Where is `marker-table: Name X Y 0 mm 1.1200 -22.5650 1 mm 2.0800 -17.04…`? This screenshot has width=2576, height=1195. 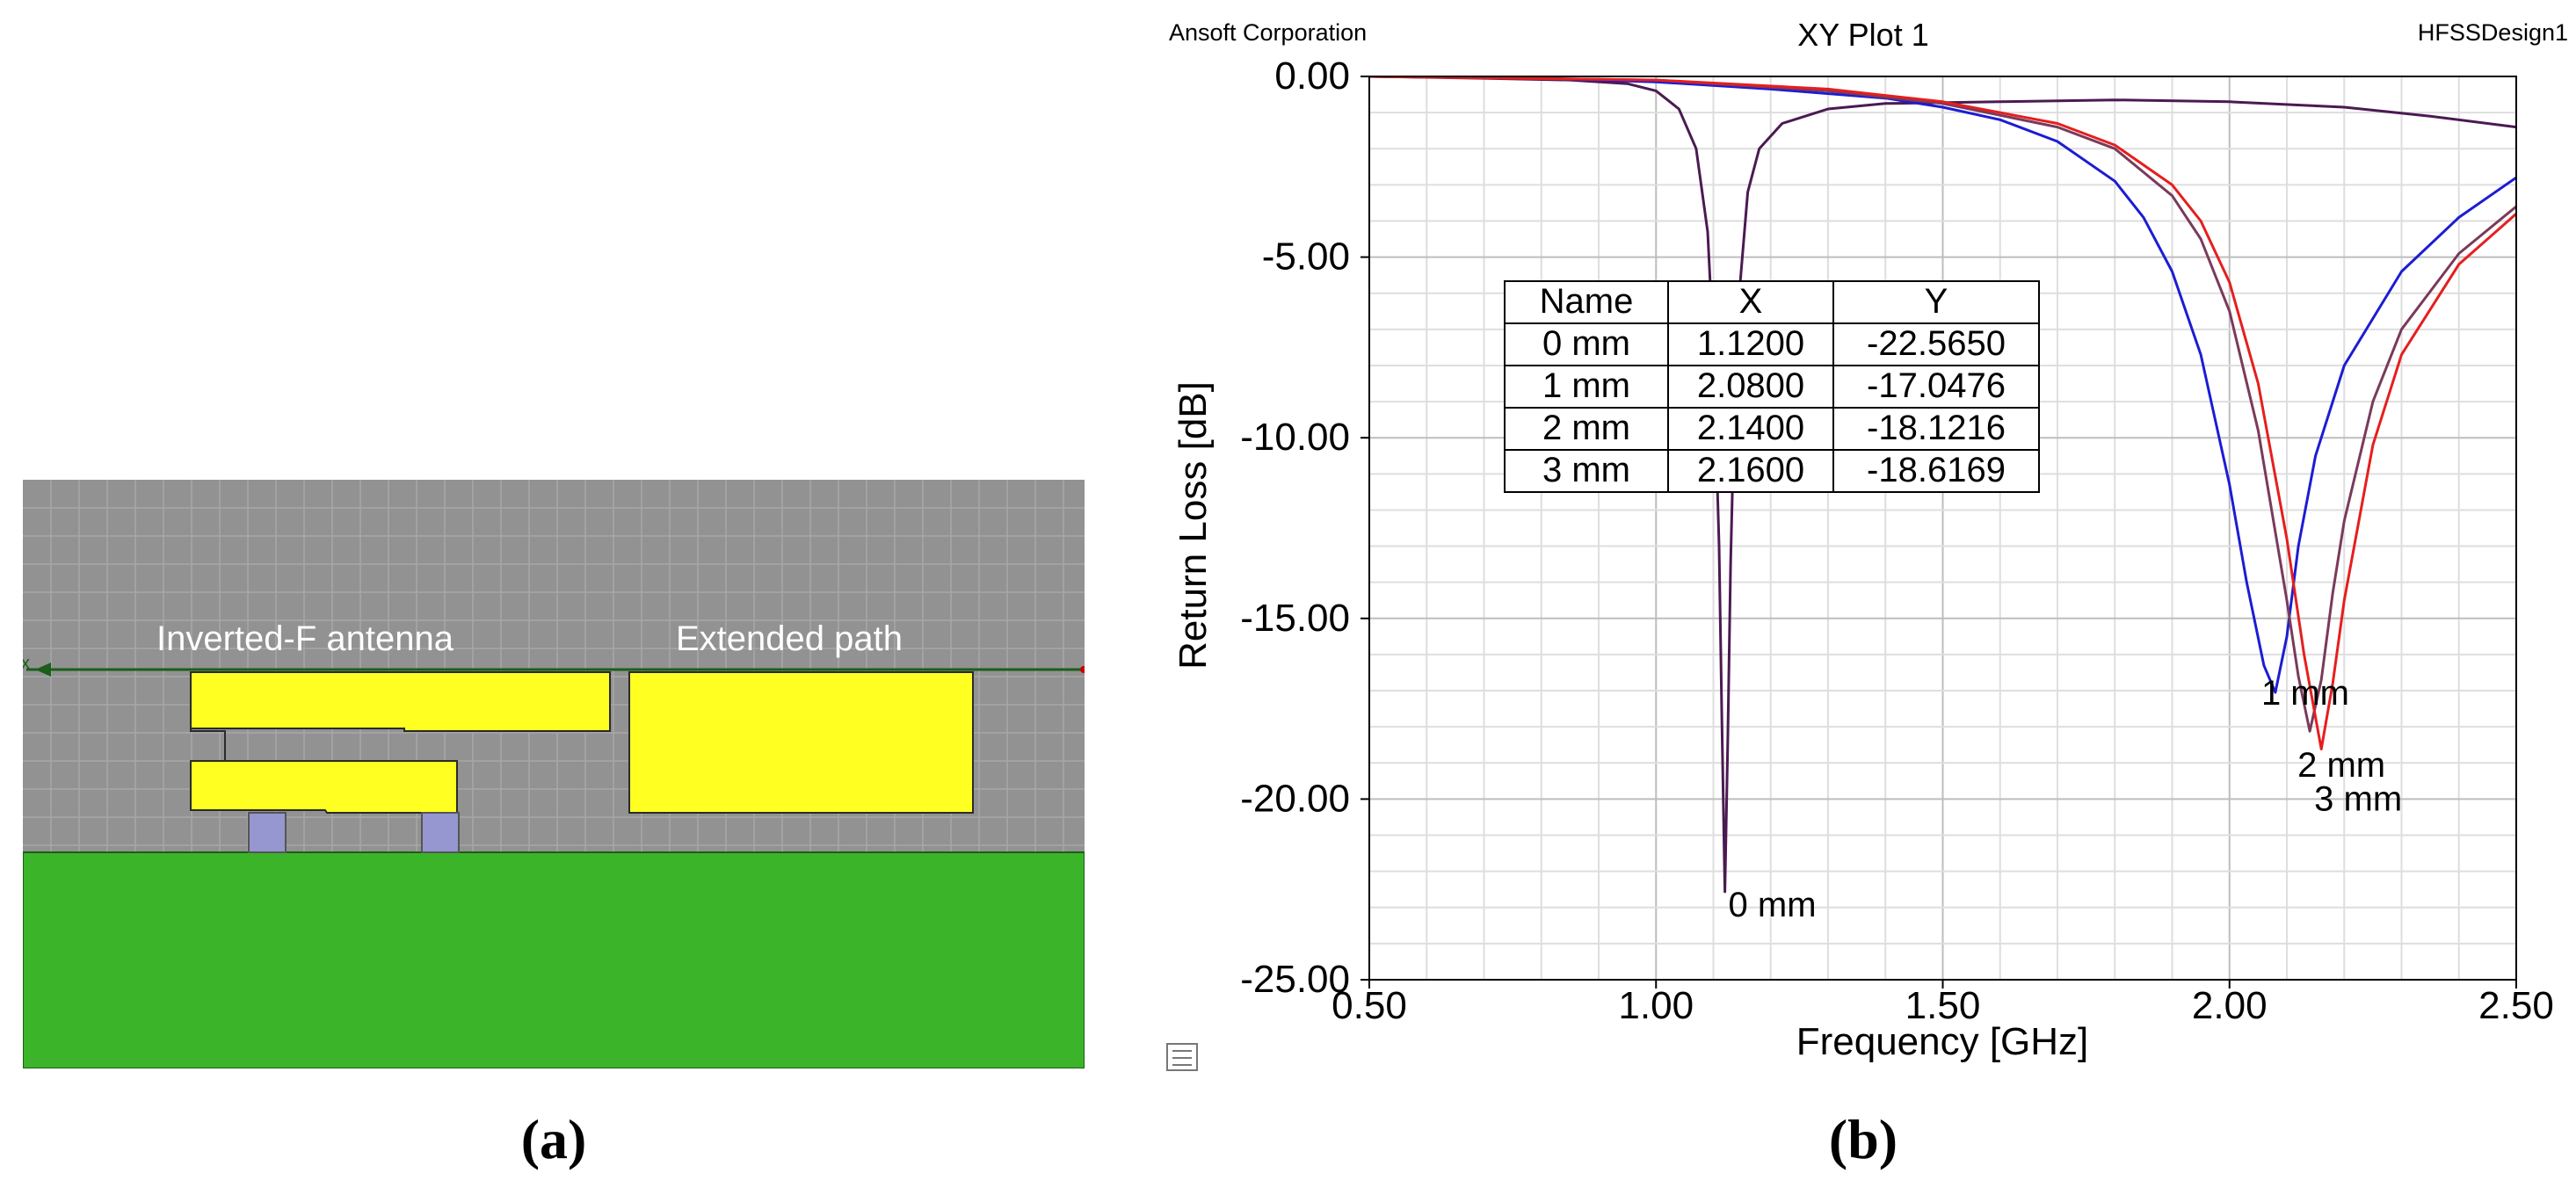
marker-table: Name X Y 0 mm 1.1200 -22.5650 1 mm 2.0800 -17.04… is located at coordinates (1772, 387).